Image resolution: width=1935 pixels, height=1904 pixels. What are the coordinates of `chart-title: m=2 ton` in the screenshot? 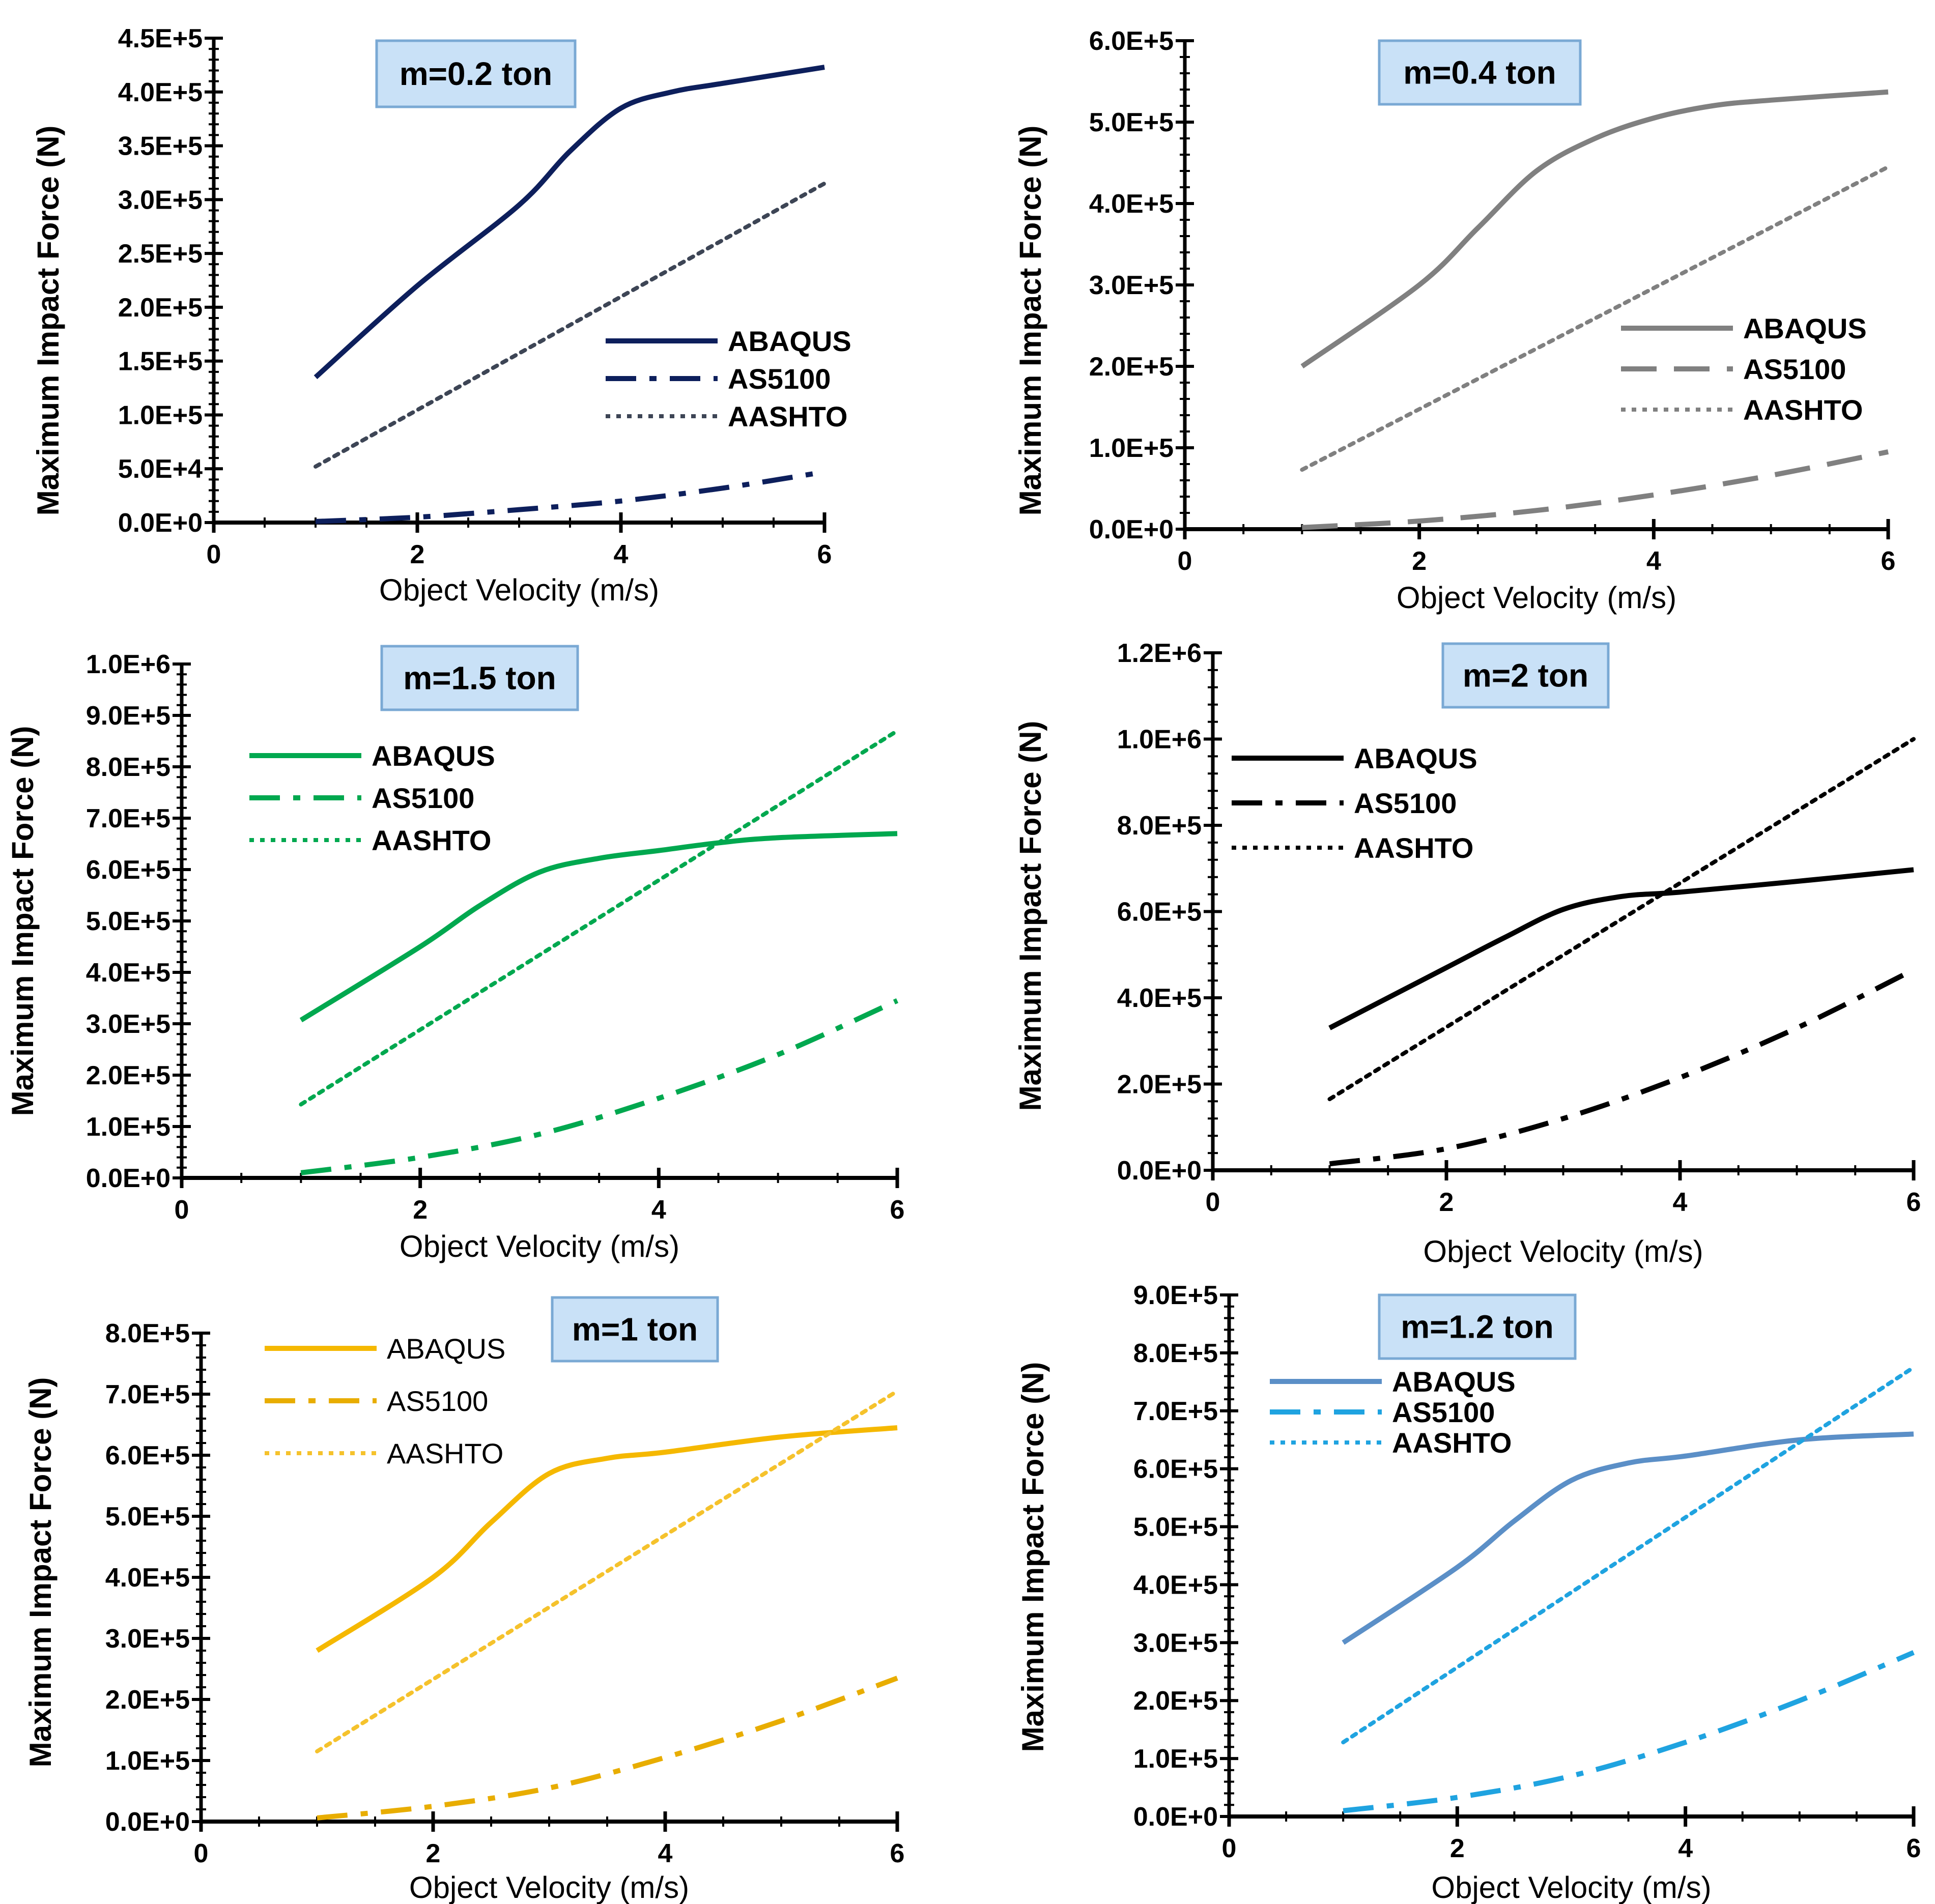 It's located at (1525, 675).